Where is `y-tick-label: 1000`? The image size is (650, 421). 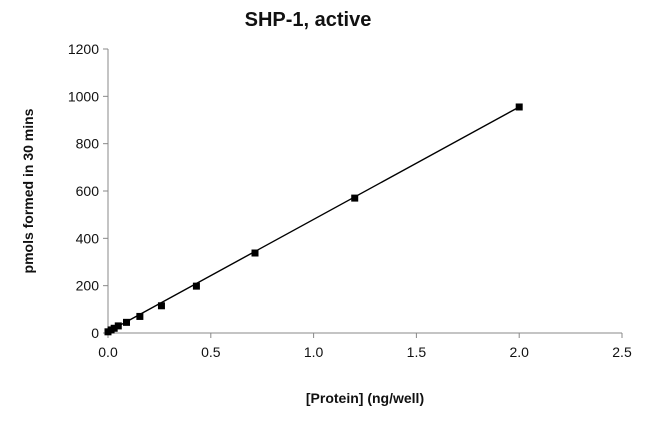 y-tick-label: 1000 is located at coordinates (83, 96).